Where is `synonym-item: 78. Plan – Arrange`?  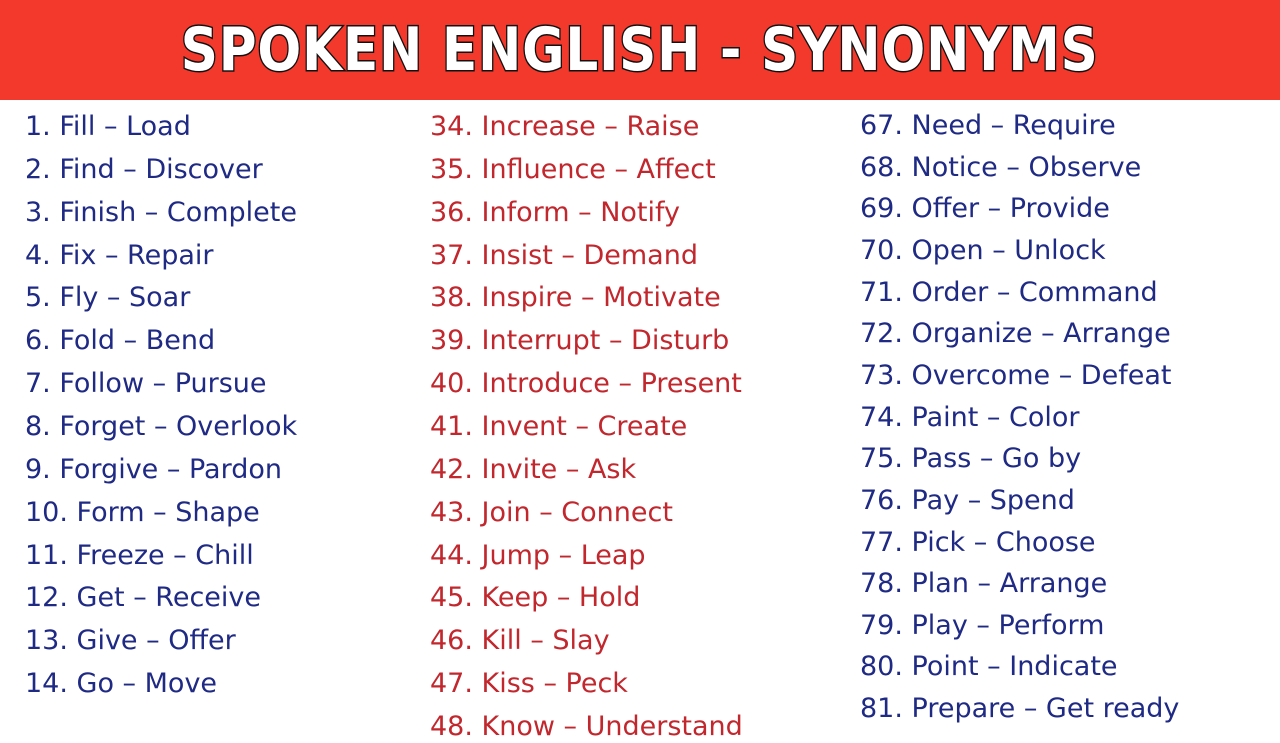
synonym-item: 78. Plan – Arrange is located at coordinates (984, 584).